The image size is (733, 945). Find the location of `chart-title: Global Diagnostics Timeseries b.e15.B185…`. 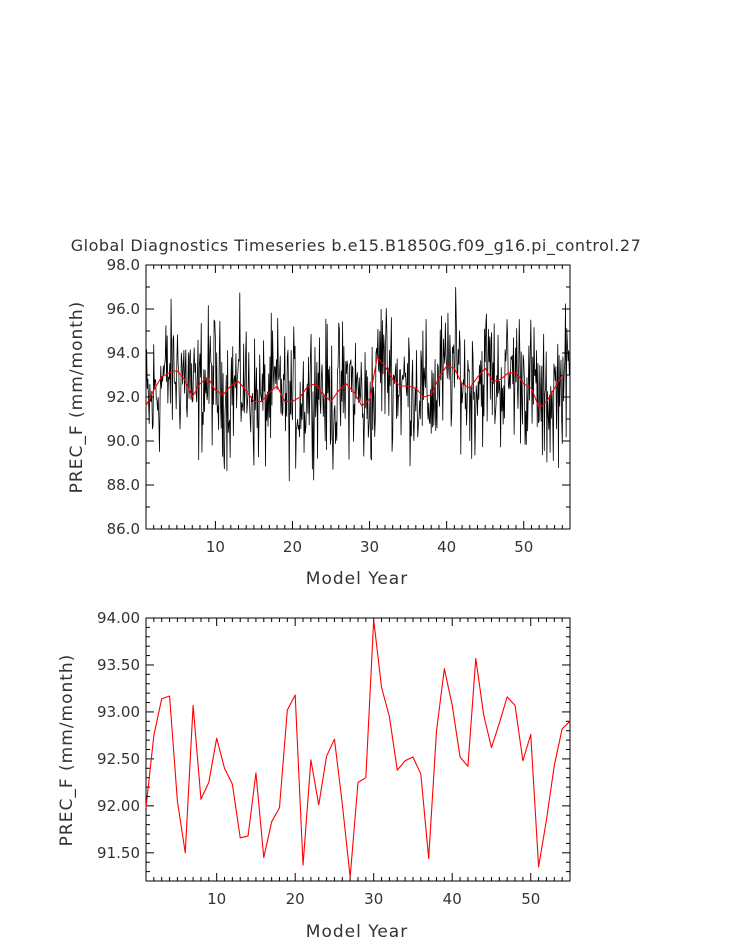

chart-title: Global Diagnostics Timeseries b.e15.B185… is located at coordinates (356, 246).